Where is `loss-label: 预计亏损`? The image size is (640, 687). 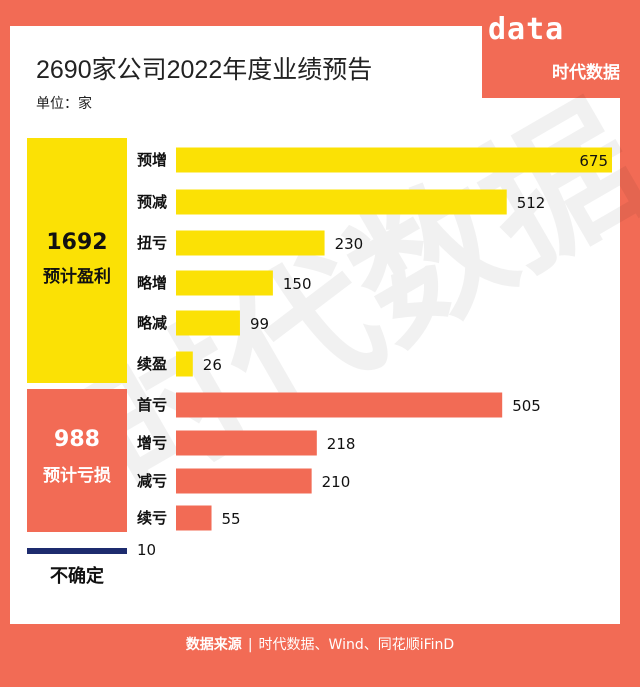
loss-label: 预计亏损 is located at coordinates (77, 476).